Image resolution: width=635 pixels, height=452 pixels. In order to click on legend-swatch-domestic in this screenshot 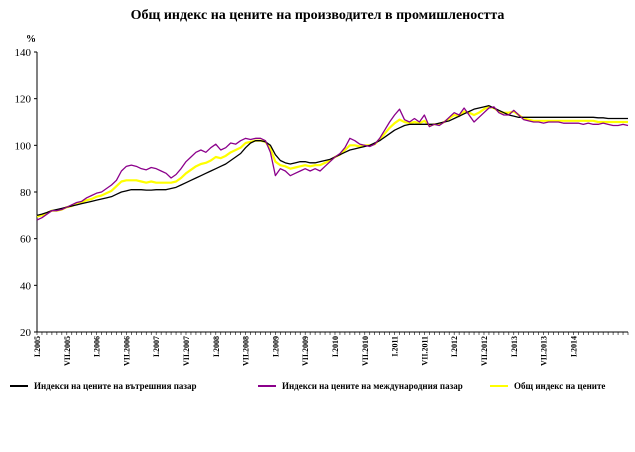, I will do `click(19, 386)`.